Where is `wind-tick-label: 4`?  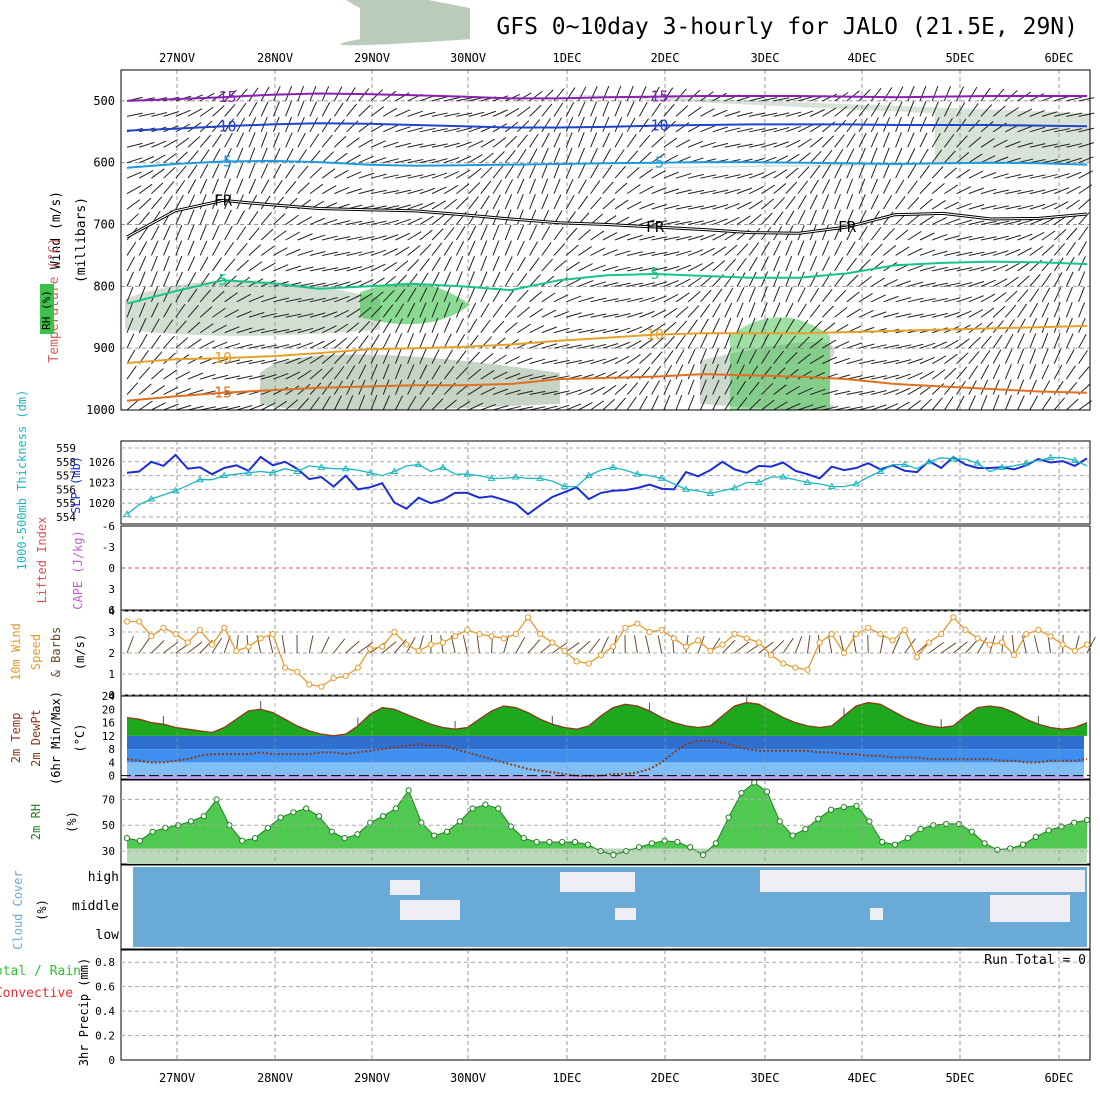 wind-tick-label: 4 is located at coordinates (111, 611).